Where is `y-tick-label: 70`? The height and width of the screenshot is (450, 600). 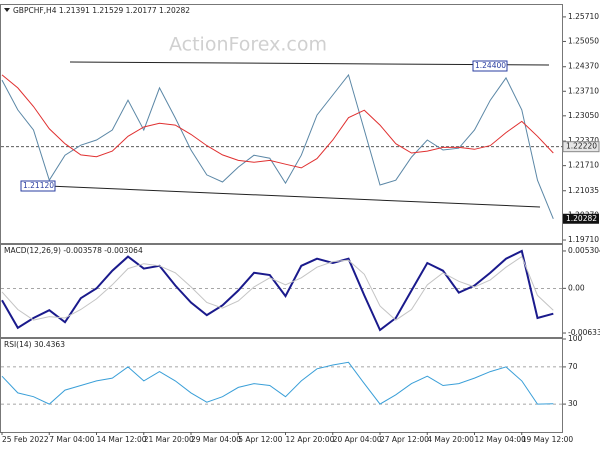
y-tick-label: 70 is located at coordinates (573, 366).